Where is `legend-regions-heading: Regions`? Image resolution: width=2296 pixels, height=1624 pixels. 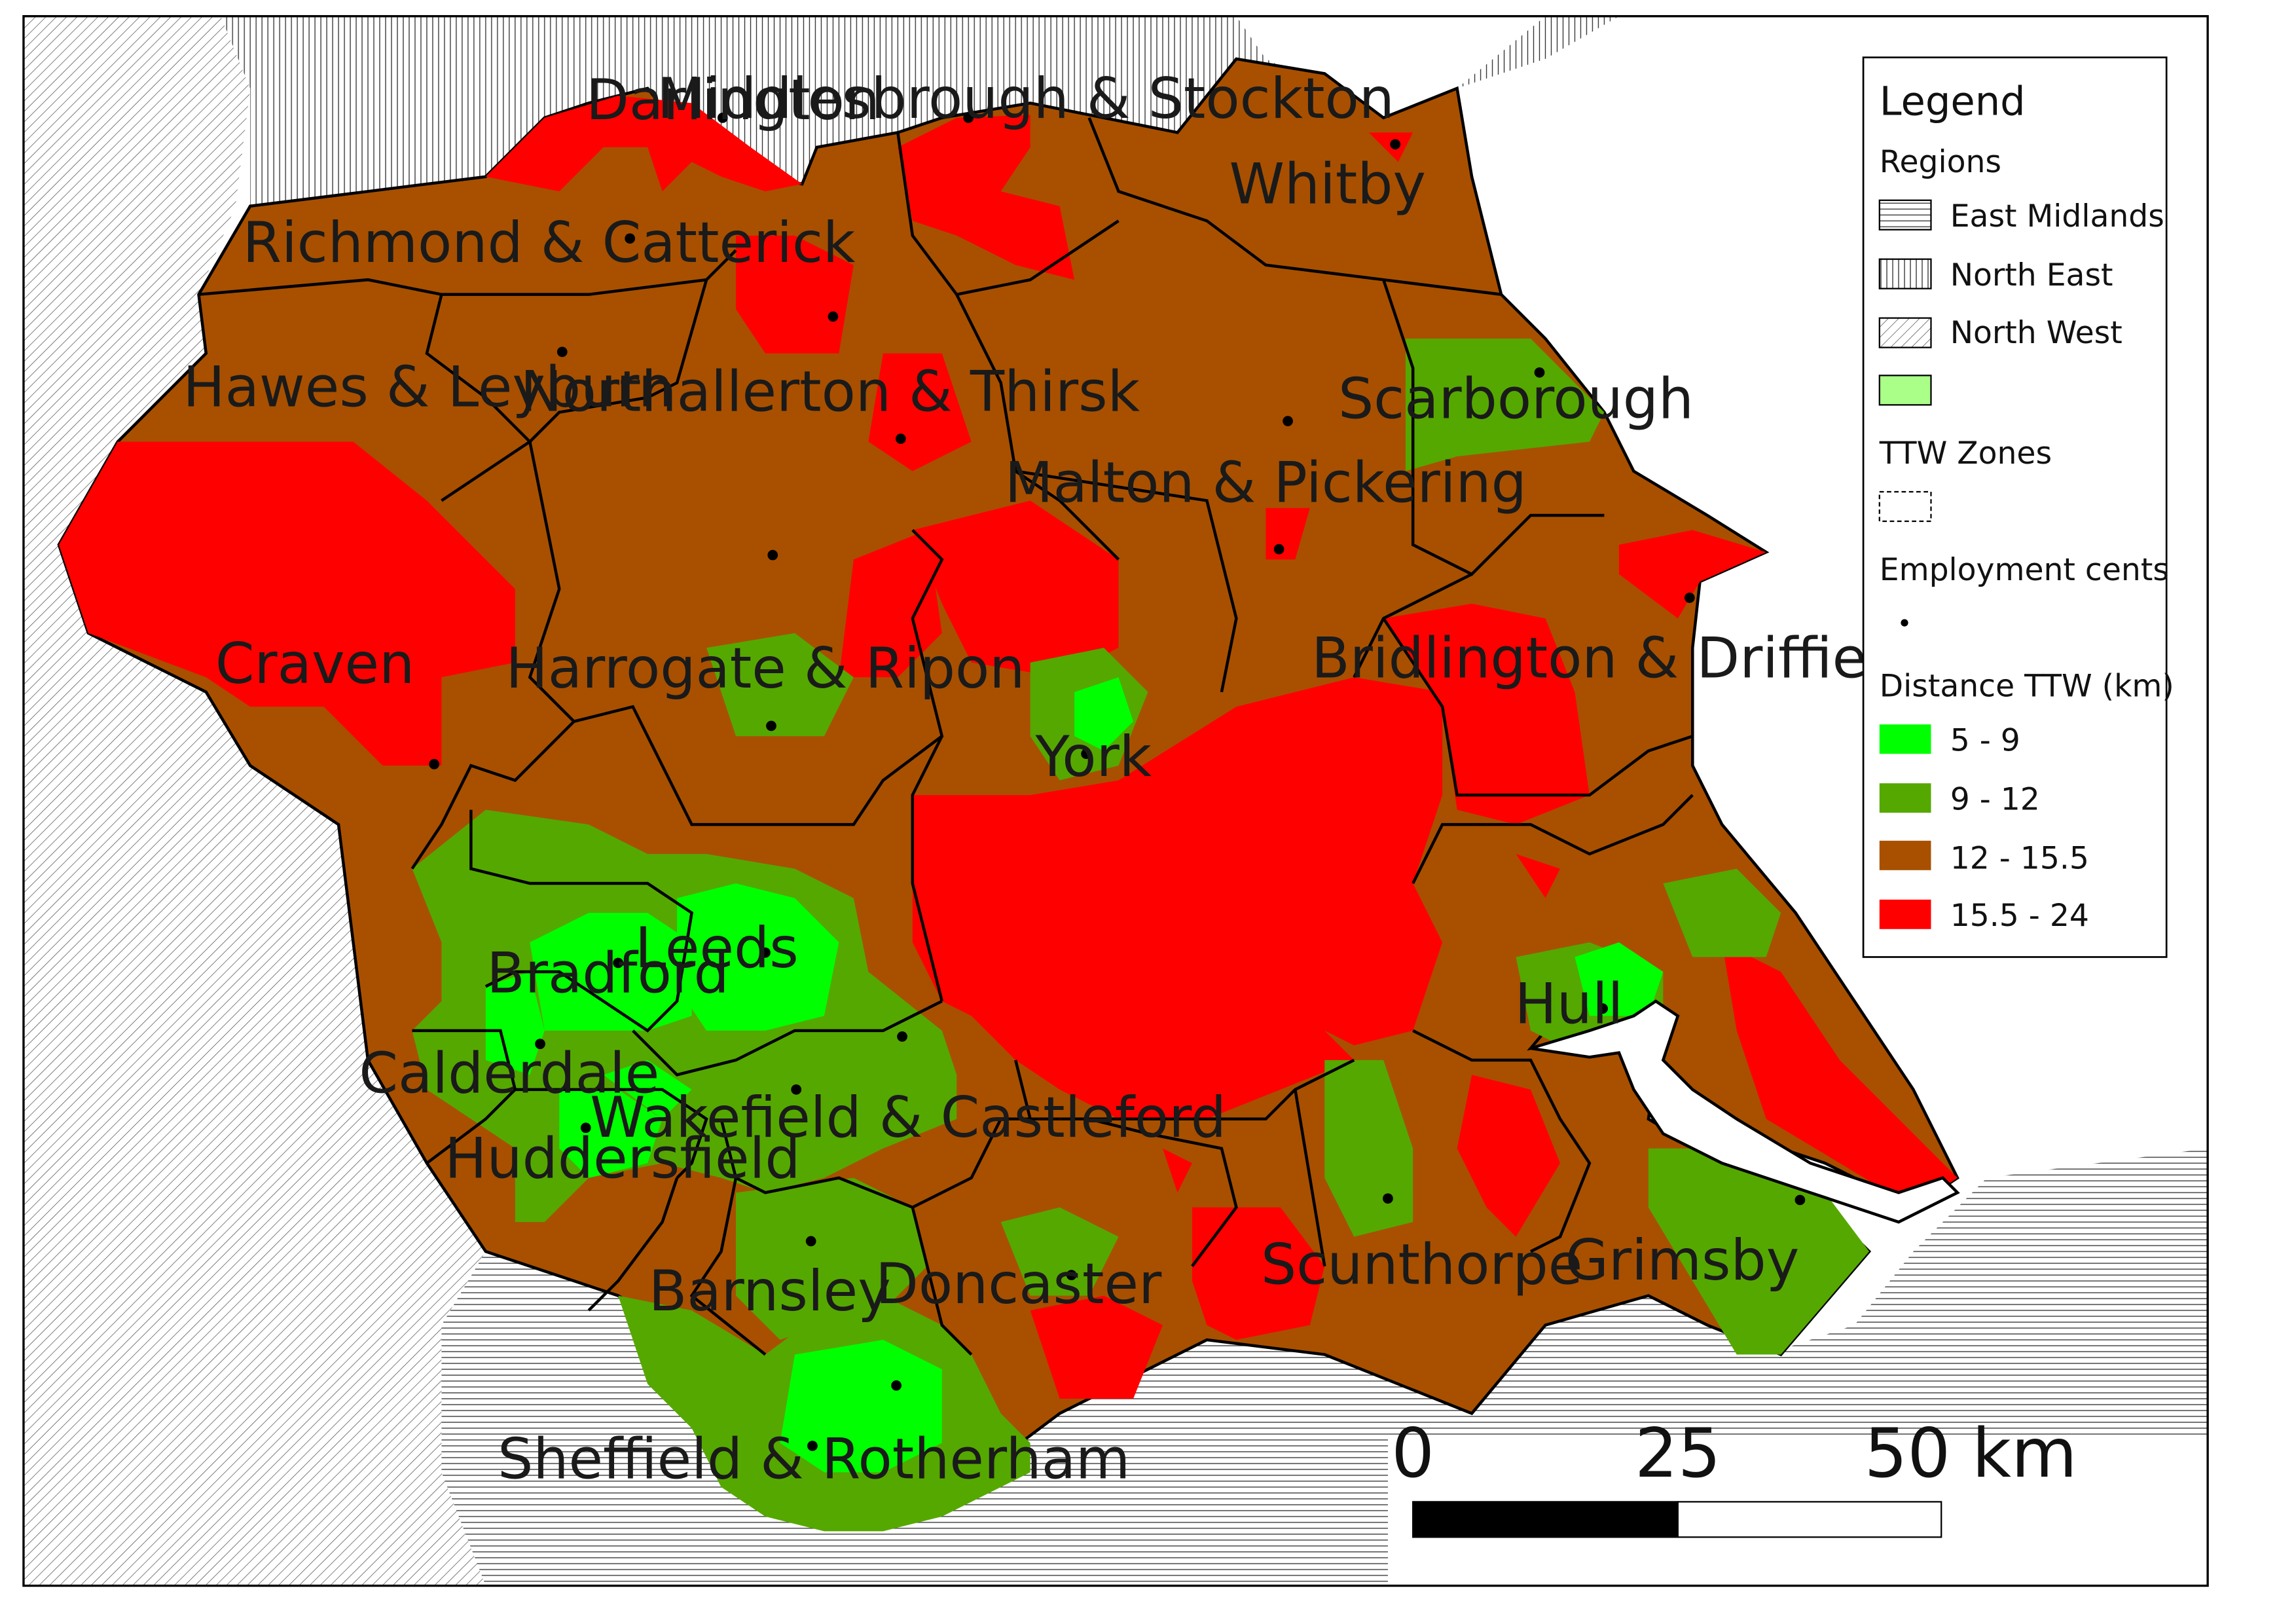 legend-regions-heading: Regions is located at coordinates (1940, 162).